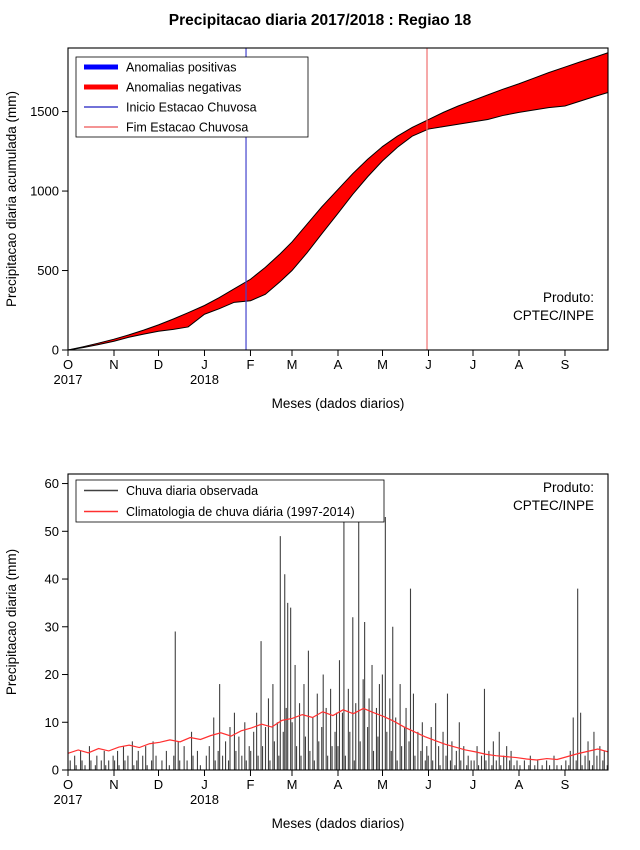 This screenshot has height=850, width=640. What do you see at coordinates (183, 88) in the screenshot?
I see `legend-label: Anomalias negativas` at bounding box center [183, 88].